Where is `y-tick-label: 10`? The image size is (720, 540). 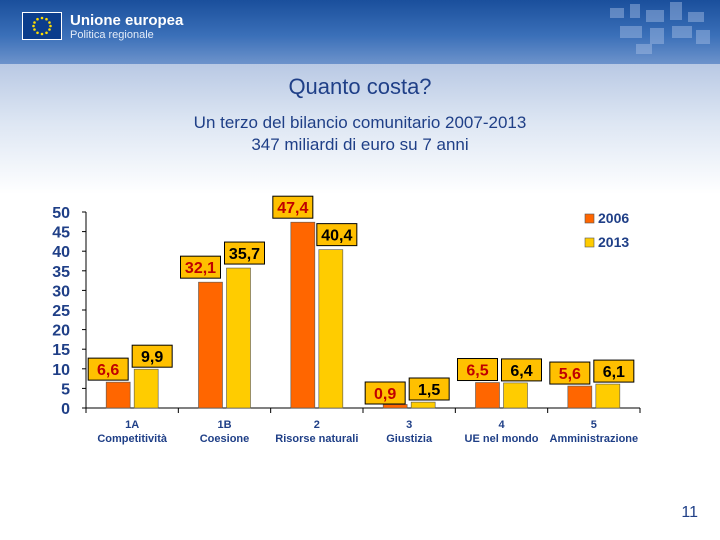 y-tick-label: 10 is located at coordinates (61, 370).